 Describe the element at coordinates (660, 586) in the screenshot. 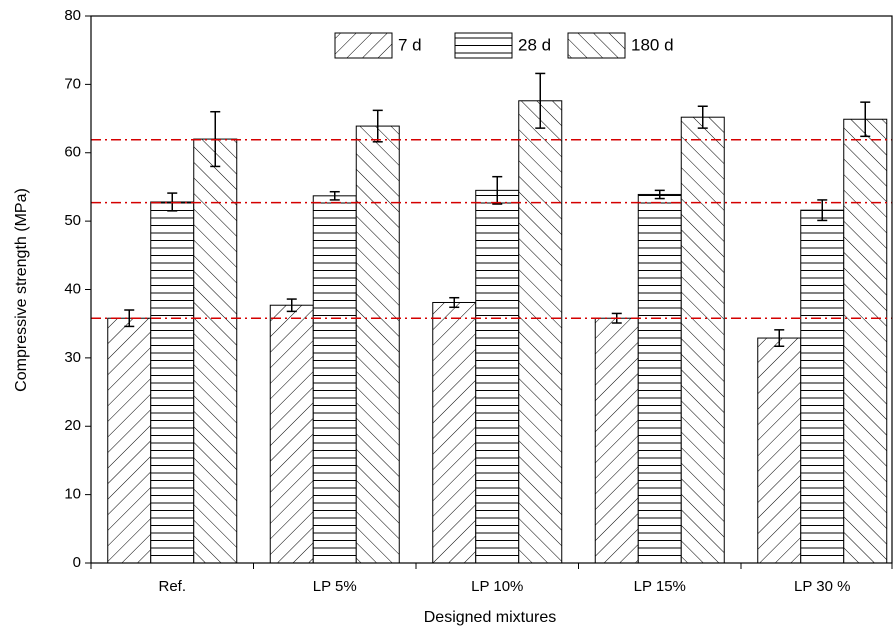

I see `x-tick-label: LP 15%` at that location.